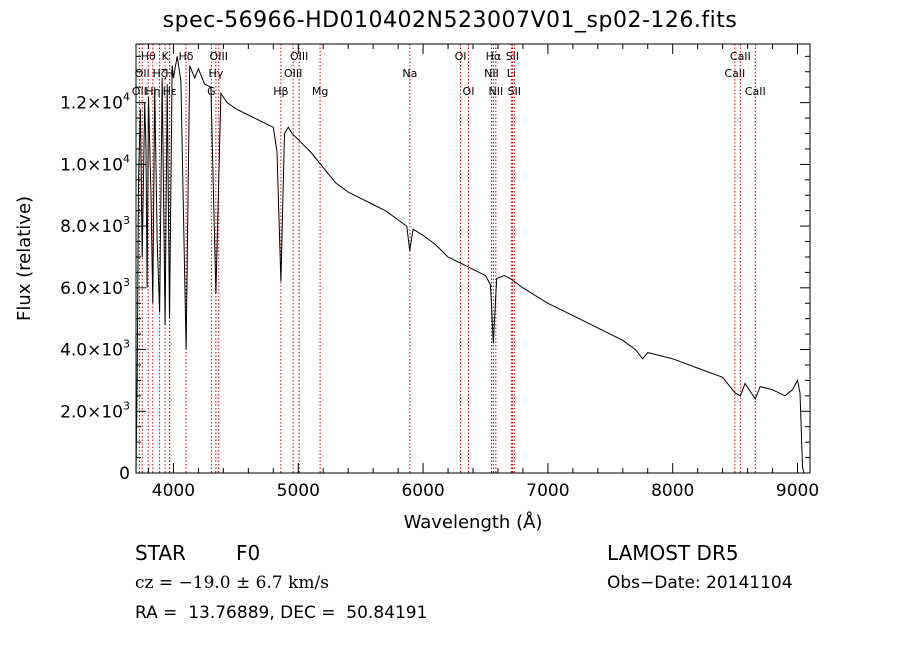 This screenshot has width=900, height=649. What do you see at coordinates (473, 522) in the screenshot?
I see `x-axis-label: Wavelength (Å)` at bounding box center [473, 522].